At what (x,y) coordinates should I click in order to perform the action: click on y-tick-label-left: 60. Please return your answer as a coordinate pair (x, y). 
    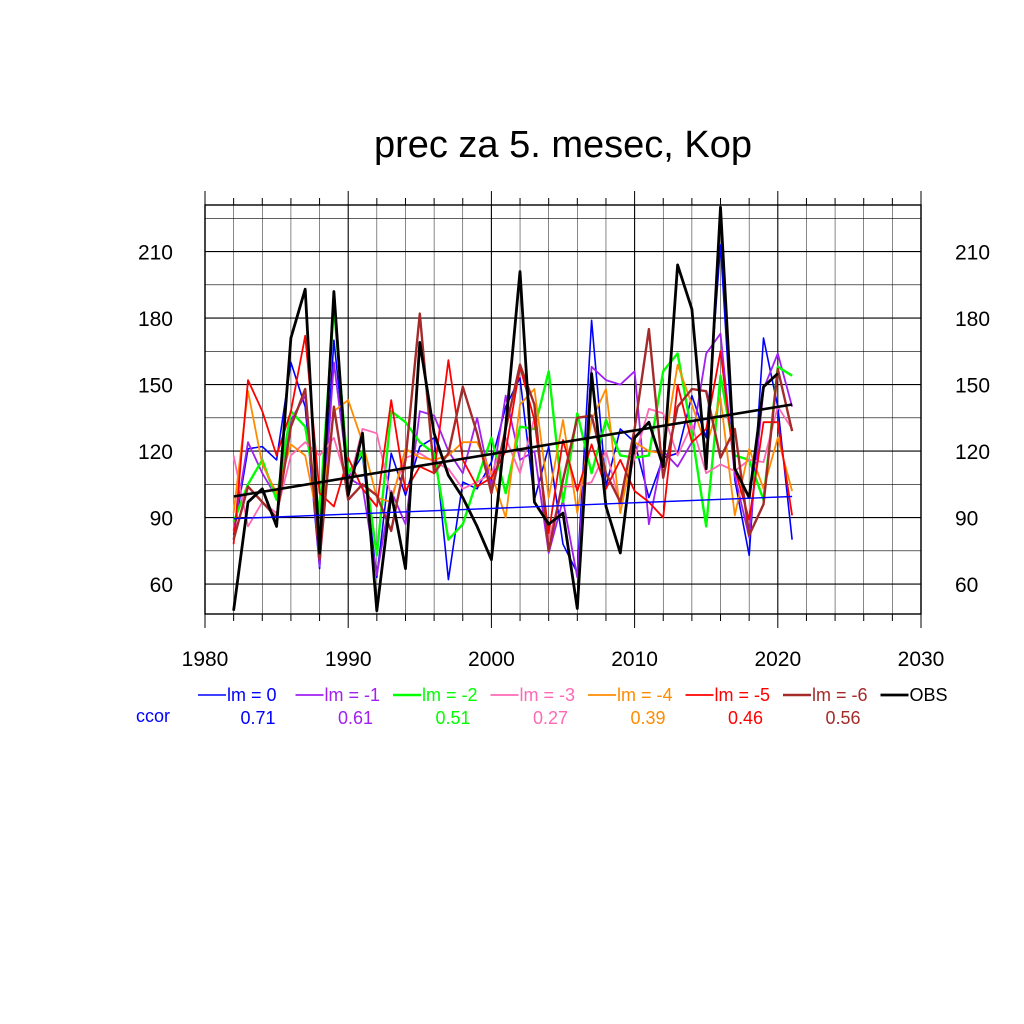
    Looking at the image, I should click on (161, 585).